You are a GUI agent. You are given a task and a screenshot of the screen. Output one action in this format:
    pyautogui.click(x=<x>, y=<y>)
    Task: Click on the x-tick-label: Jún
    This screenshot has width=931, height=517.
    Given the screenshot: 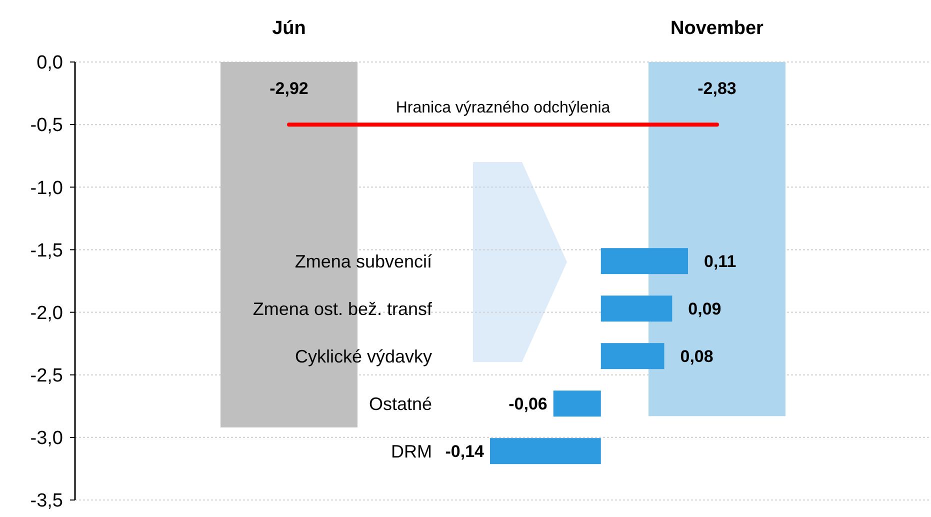 What is the action you would take?
    pyautogui.click(x=289, y=28)
    